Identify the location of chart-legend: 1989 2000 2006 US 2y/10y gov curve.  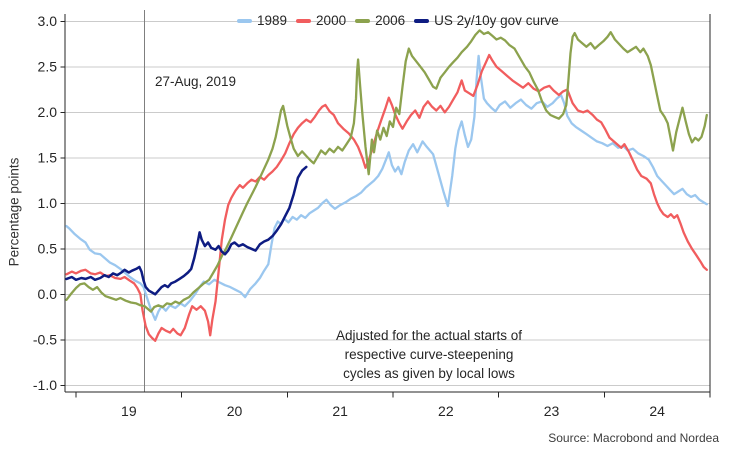
(402, 21).